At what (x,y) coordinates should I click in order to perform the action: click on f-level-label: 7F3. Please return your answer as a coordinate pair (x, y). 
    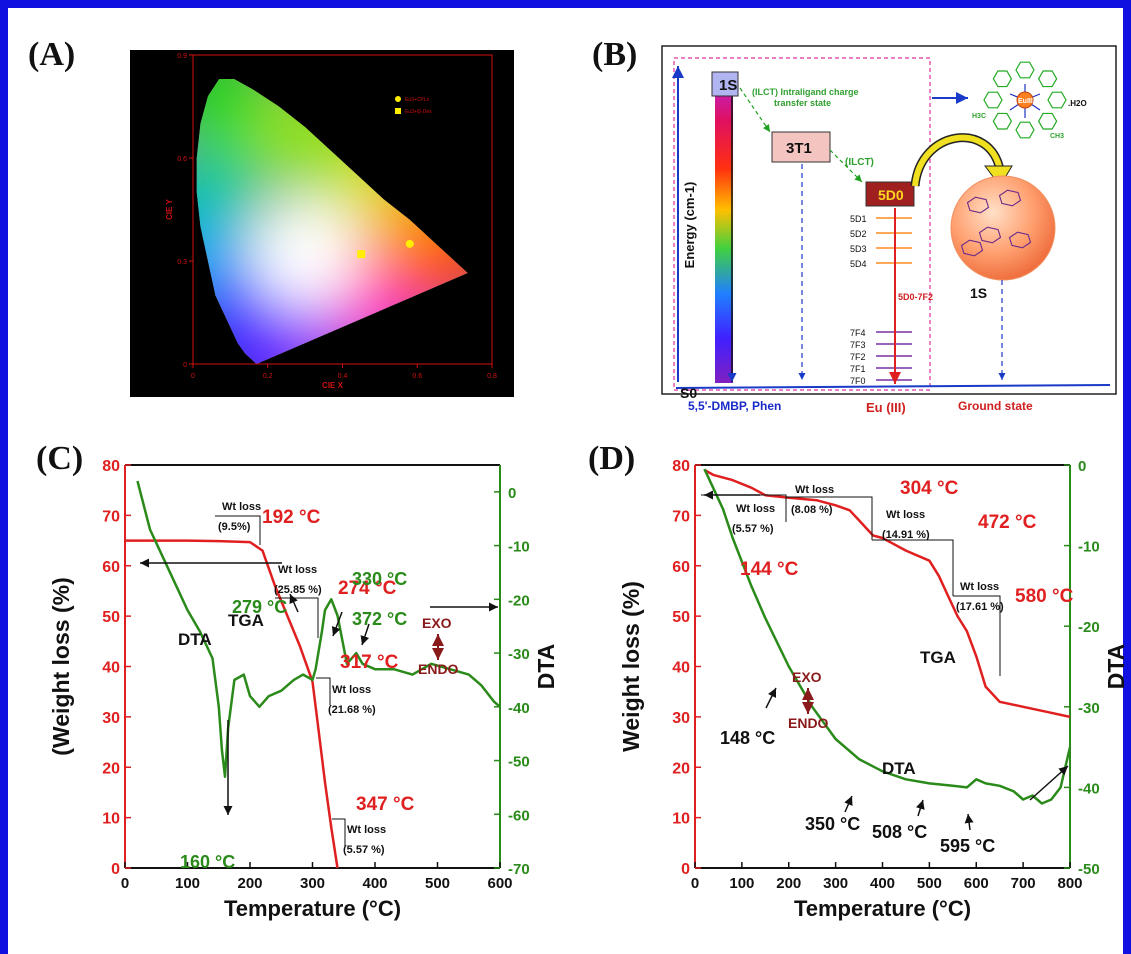
    Looking at the image, I should click on (858, 345).